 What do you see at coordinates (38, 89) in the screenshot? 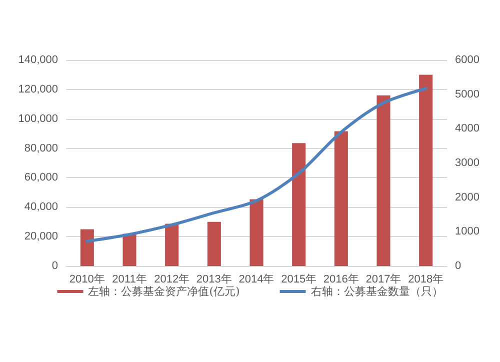
I see `y-tick-label: 120,000` at bounding box center [38, 89].